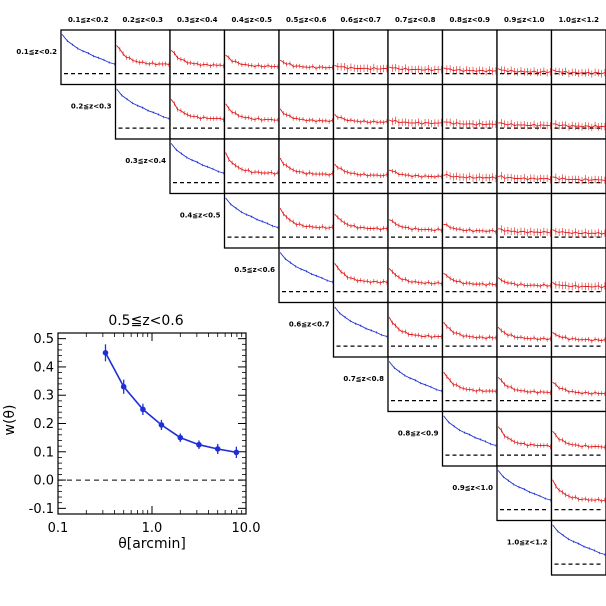 The width and height of the screenshot is (606, 606). What do you see at coordinates (415, 20) in the screenshot?
I see `column-label: 0.7≦z<0.8` at bounding box center [415, 20].